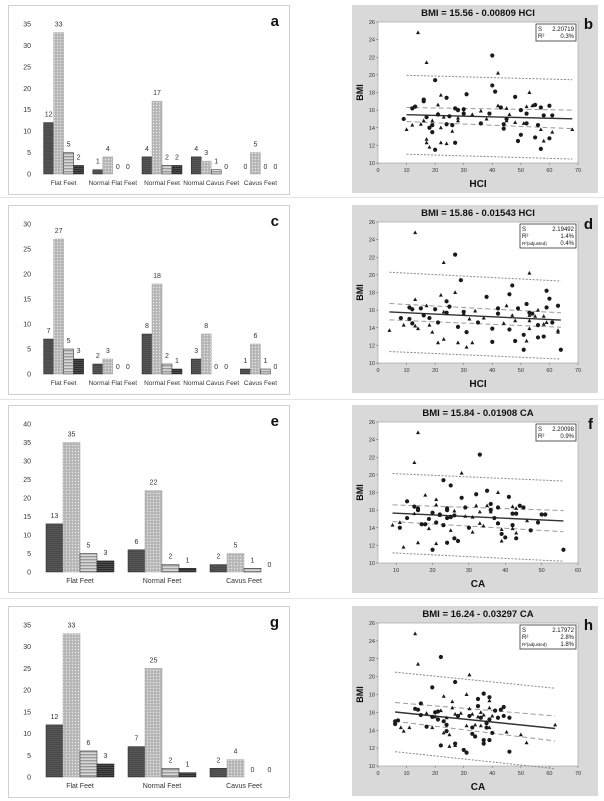 The image size is (604, 801). I want to click on bar-value-label: 17, so click(157, 93).